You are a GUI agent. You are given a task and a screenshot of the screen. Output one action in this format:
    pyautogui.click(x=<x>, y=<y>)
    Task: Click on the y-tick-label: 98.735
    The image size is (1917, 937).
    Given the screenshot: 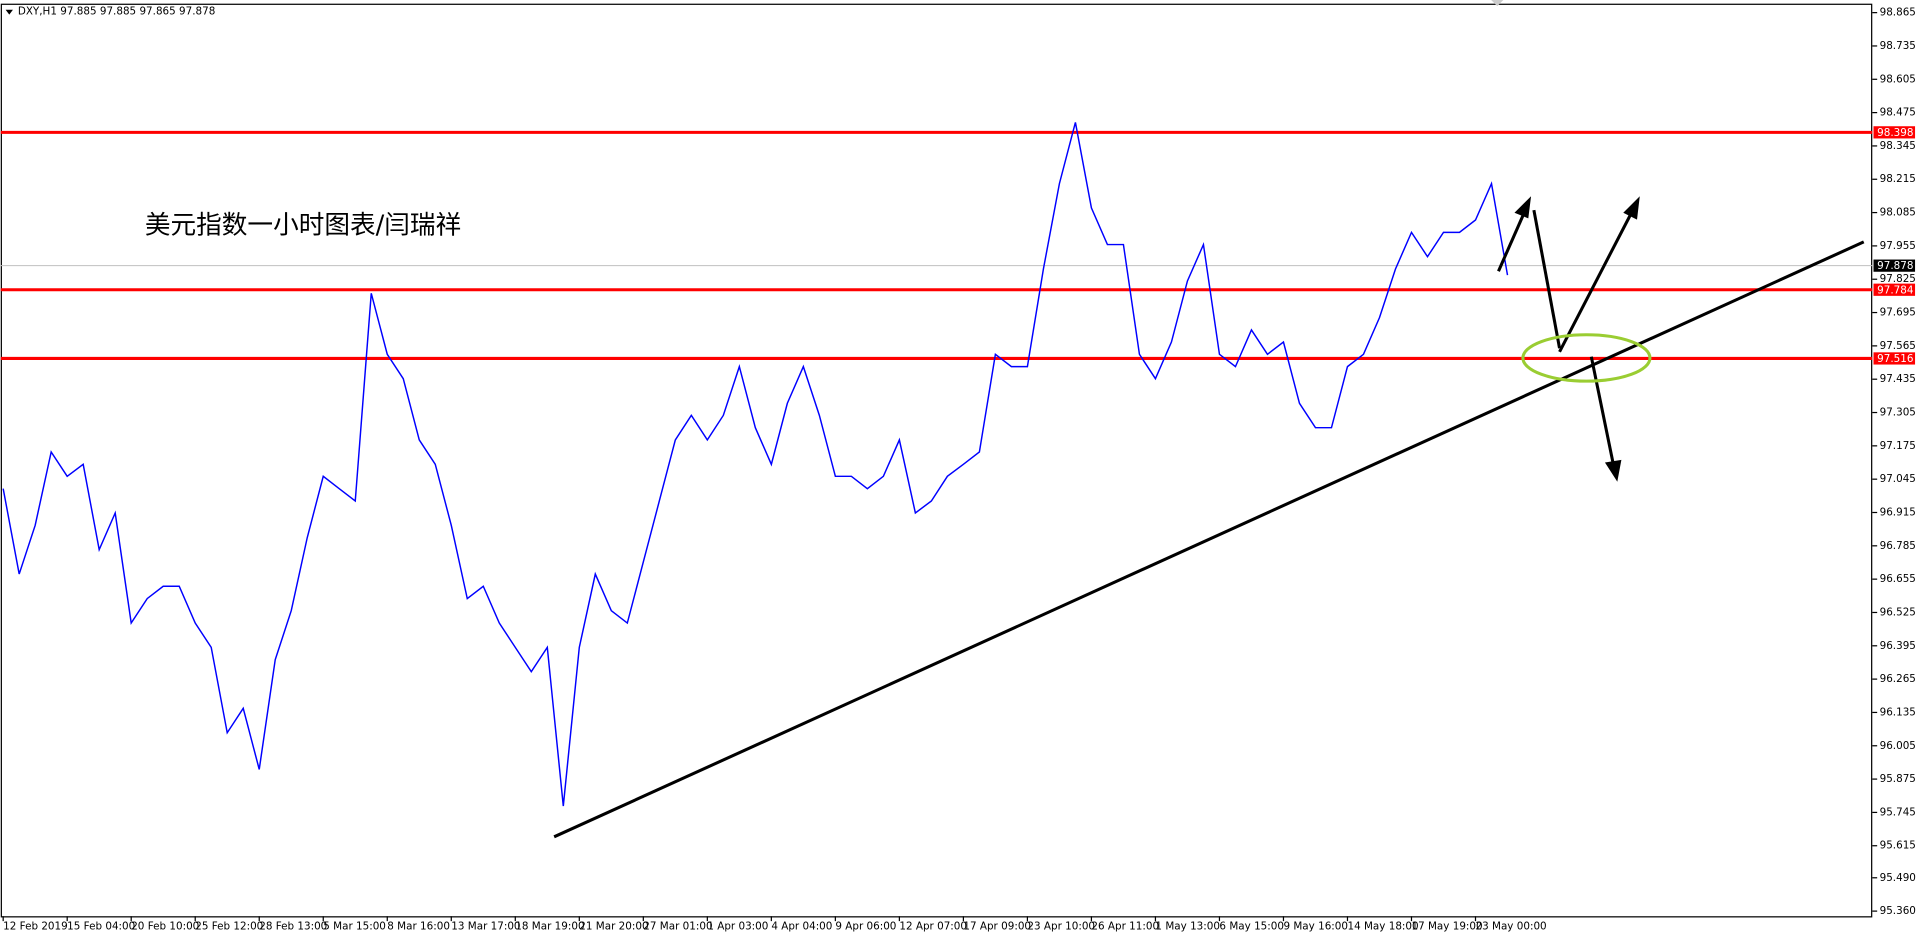 What is the action you would take?
    pyautogui.click(x=1898, y=46)
    